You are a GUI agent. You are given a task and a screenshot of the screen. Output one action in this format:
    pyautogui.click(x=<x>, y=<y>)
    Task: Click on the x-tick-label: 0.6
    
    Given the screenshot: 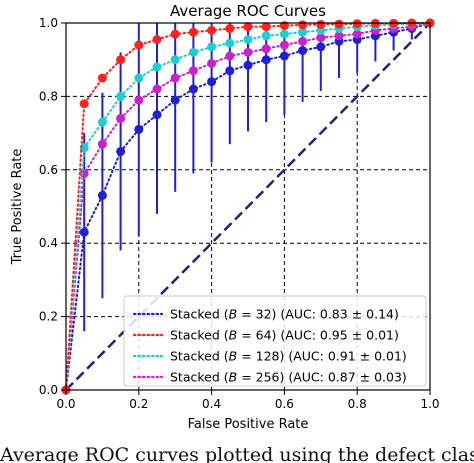 What is the action you would take?
    pyautogui.click(x=284, y=404)
    